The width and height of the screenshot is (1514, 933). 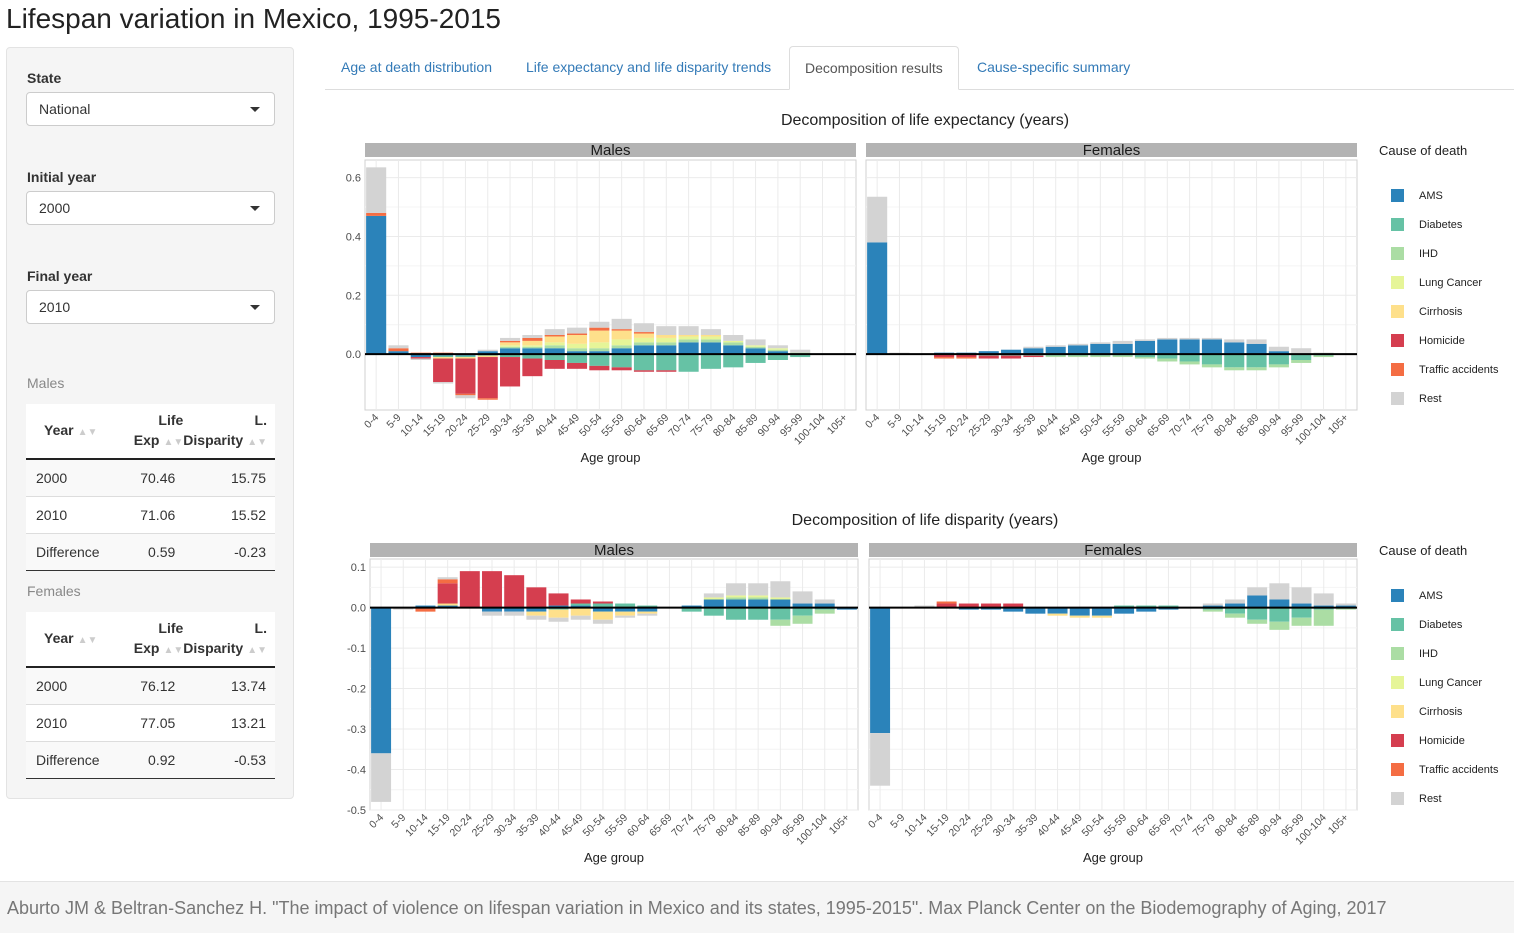 What do you see at coordinates (416, 67) in the screenshot?
I see `tab-age-at-death: Age at death distribution` at bounding box center [416, 67].